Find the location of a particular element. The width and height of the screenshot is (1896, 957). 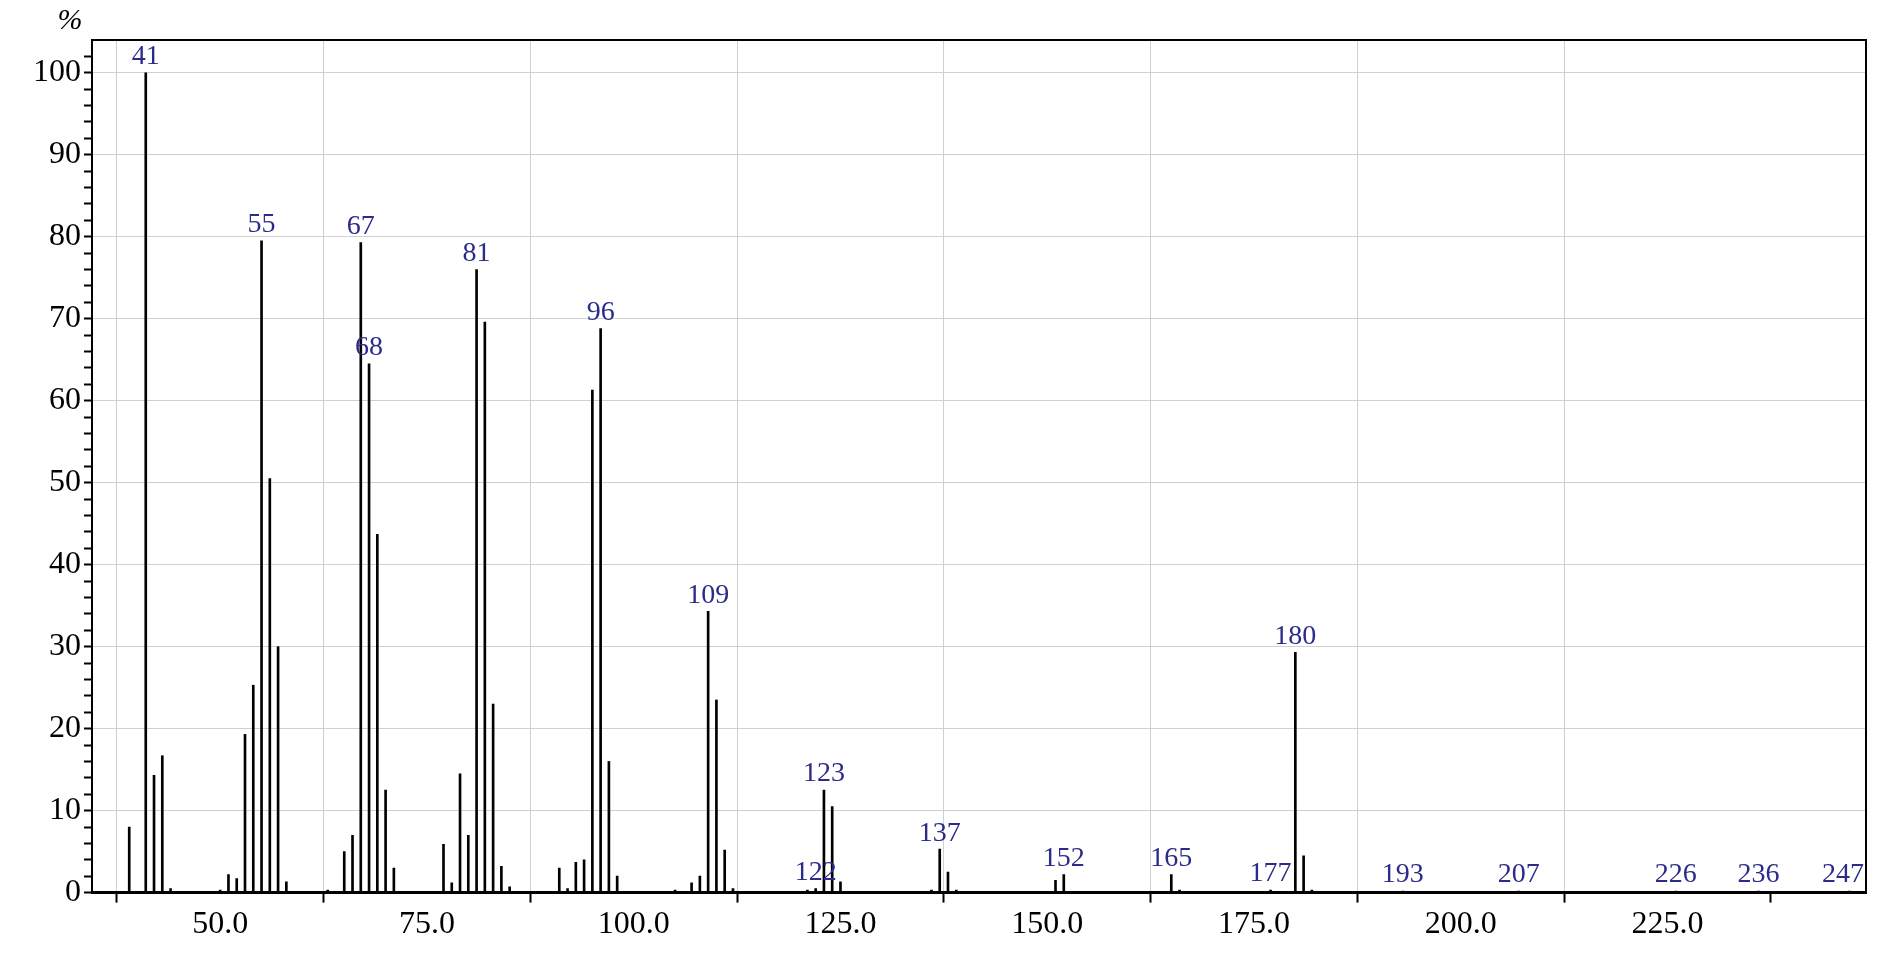

y-tick-label: 20 is located at coordinates (65, 726).